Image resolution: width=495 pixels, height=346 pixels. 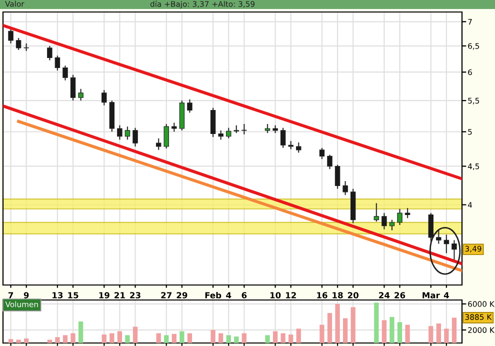 I want to click on x-tick-label: 19, so click(x=104, y=295).